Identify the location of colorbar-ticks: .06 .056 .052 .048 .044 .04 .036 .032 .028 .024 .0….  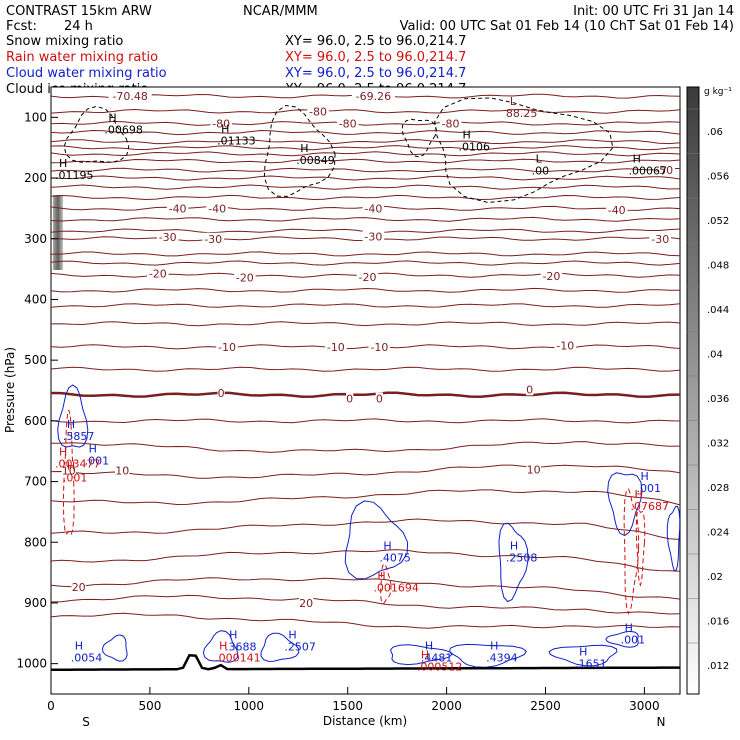
(708, 390).